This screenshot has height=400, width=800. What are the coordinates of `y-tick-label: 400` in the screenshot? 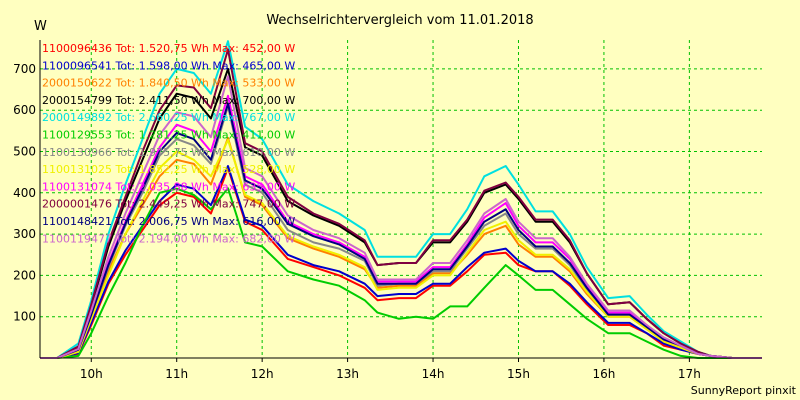 It's located at (24, 193).